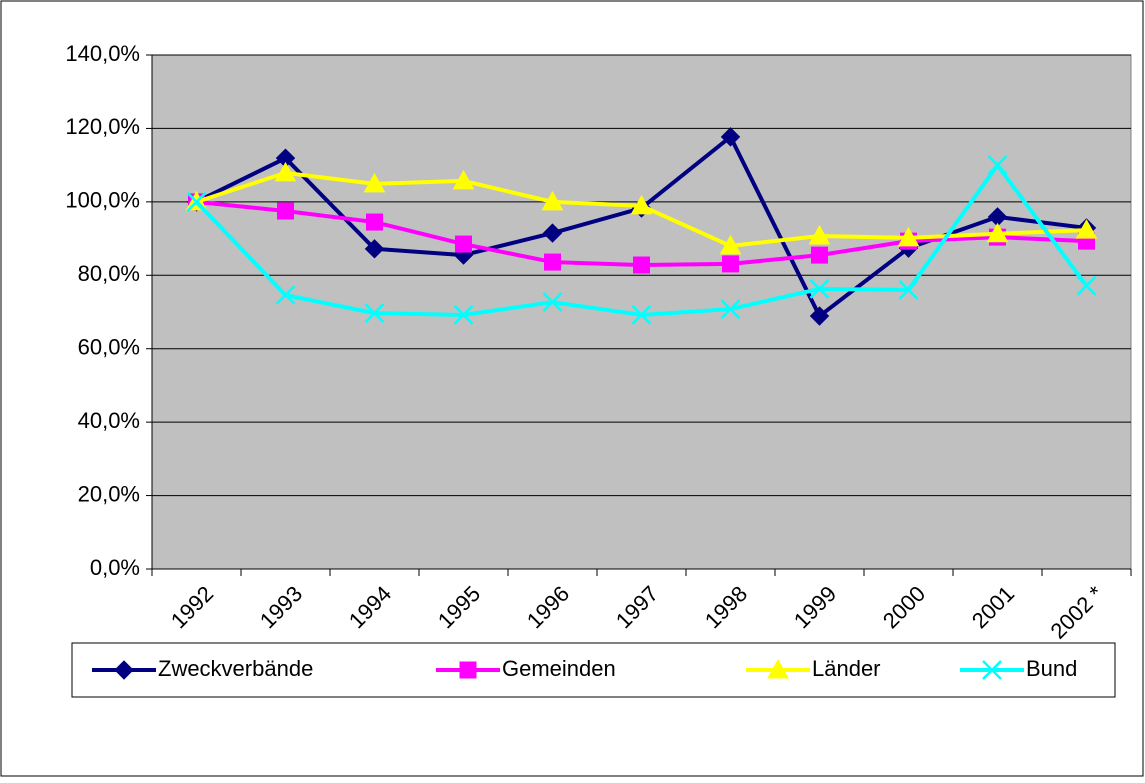 The image size is (1145, 783). I want to click on y-tick-label: 120,0%, so click(102, 126).